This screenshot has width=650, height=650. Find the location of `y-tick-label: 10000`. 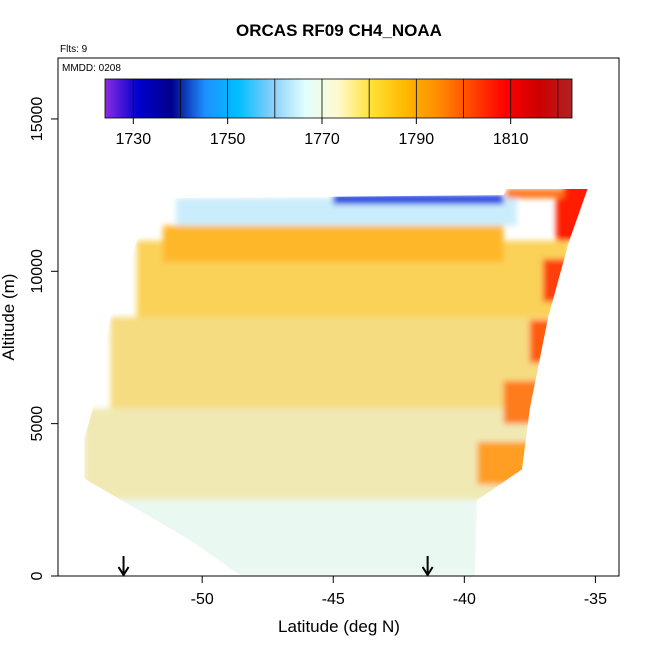

y-tick-label: 10000 is located at coordinates (37, 271).